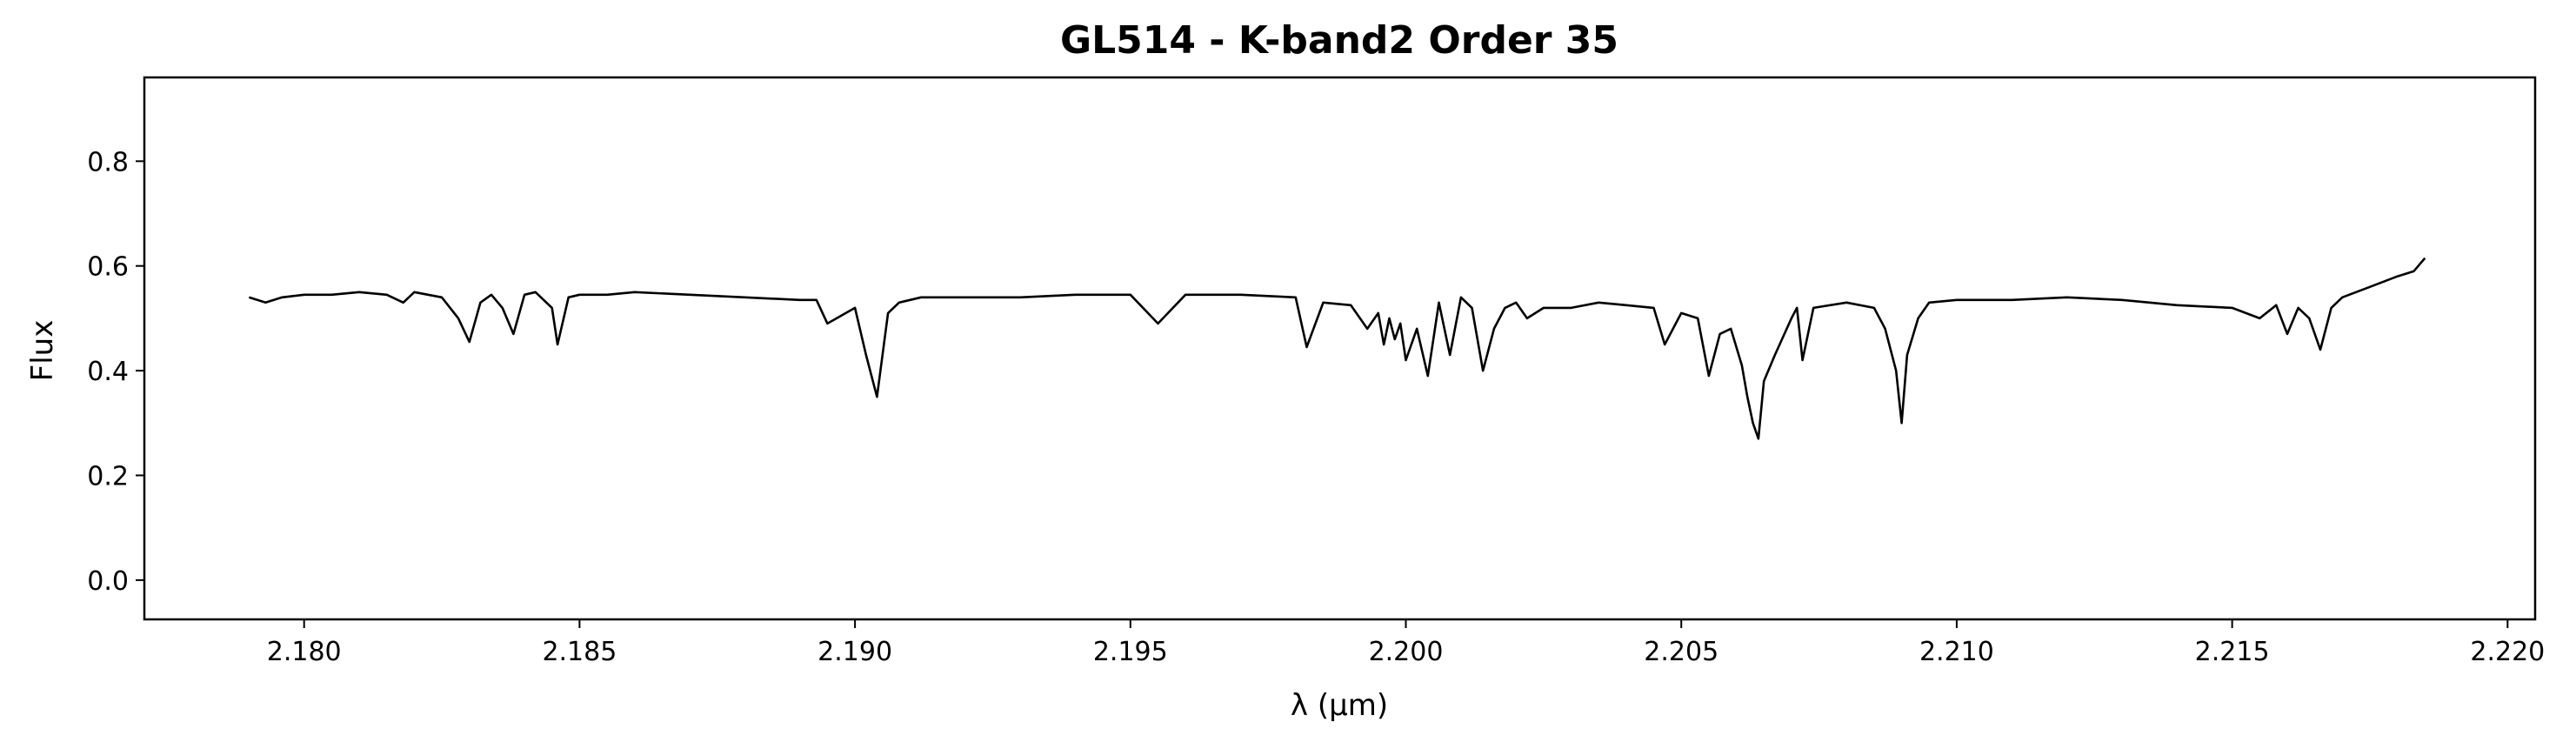 The image size is (2576, 749). What do you see at coordinates (108, 476) in the screenshot?
I see `y-tick-label: 0.2` at bounding box center [108, 476].